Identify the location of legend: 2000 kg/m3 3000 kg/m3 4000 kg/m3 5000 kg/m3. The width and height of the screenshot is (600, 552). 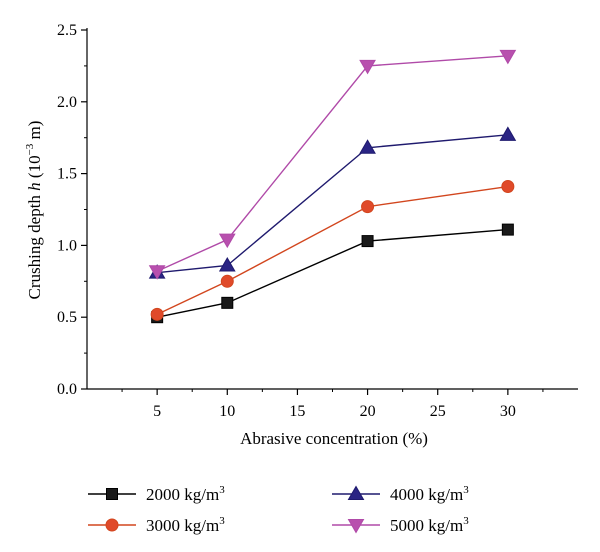
(278, 509).